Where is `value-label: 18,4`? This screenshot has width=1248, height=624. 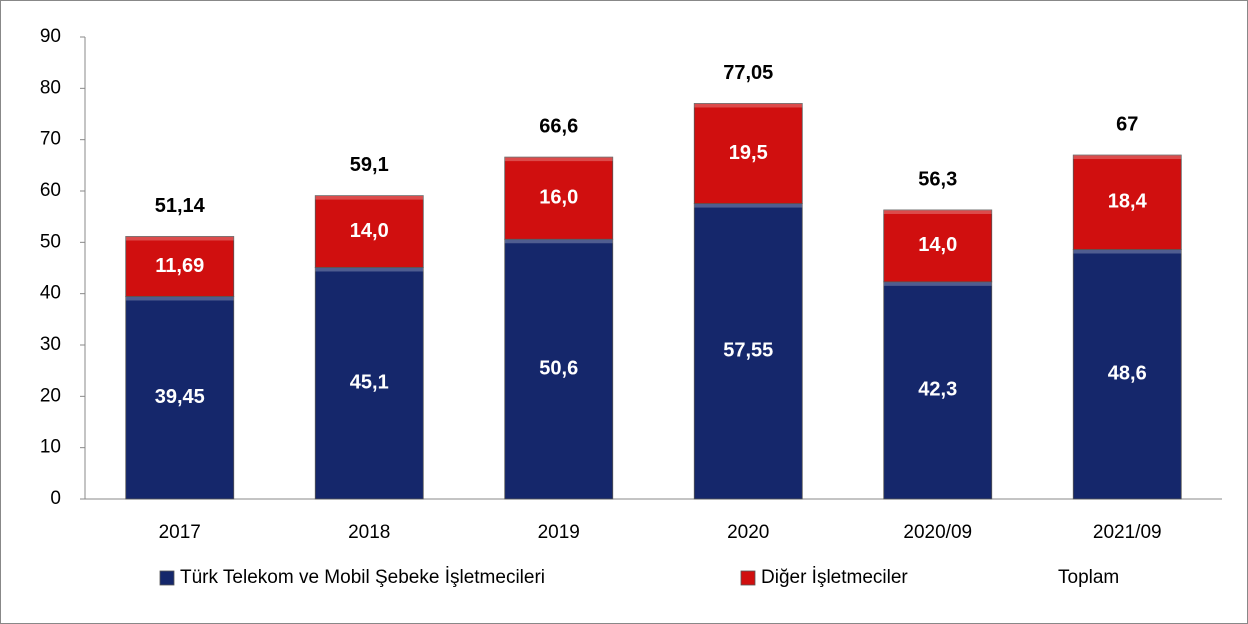 value-label: 18,4 is located at coordinates (1128, 202).